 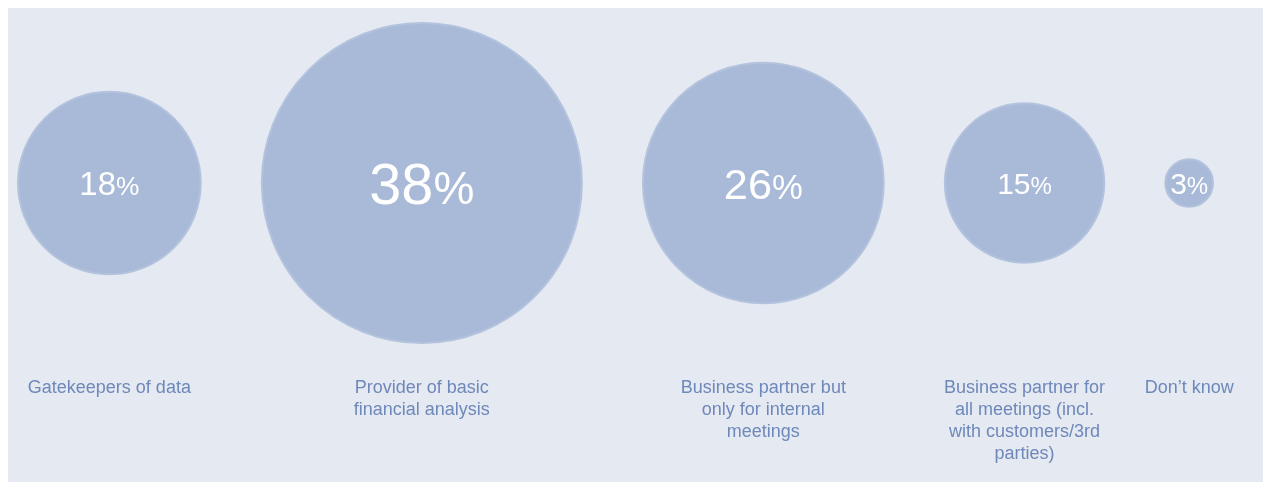 What do you see at coordinates (109, 387) in the screenshot?
I see `category-label: Gatekeepers of data` at bounding box center [109, 387].